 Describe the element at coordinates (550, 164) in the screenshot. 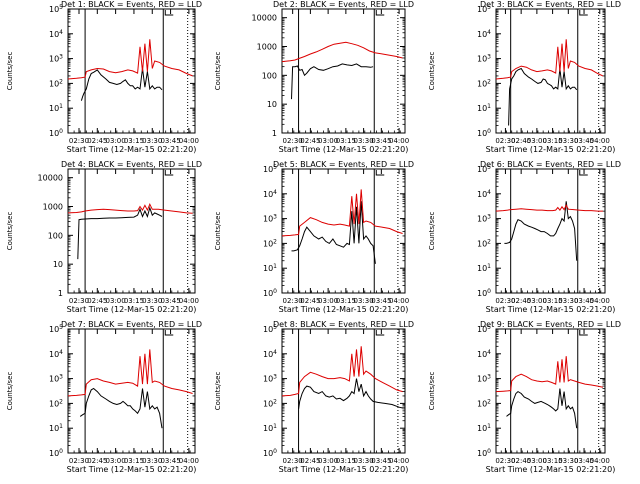

I see `chart-title: Det 6: BLACK = Events, RED = LLD` at that location.